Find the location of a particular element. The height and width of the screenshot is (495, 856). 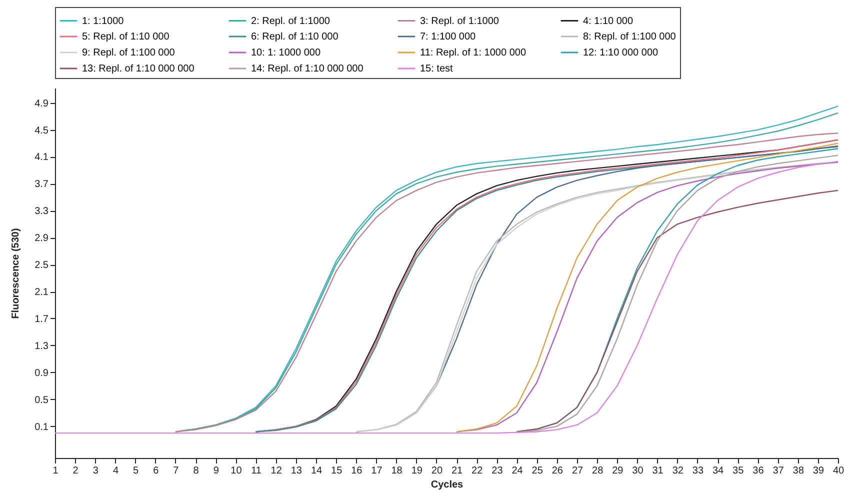

x-tick-label: 9 is located at coordinates (216, 471).